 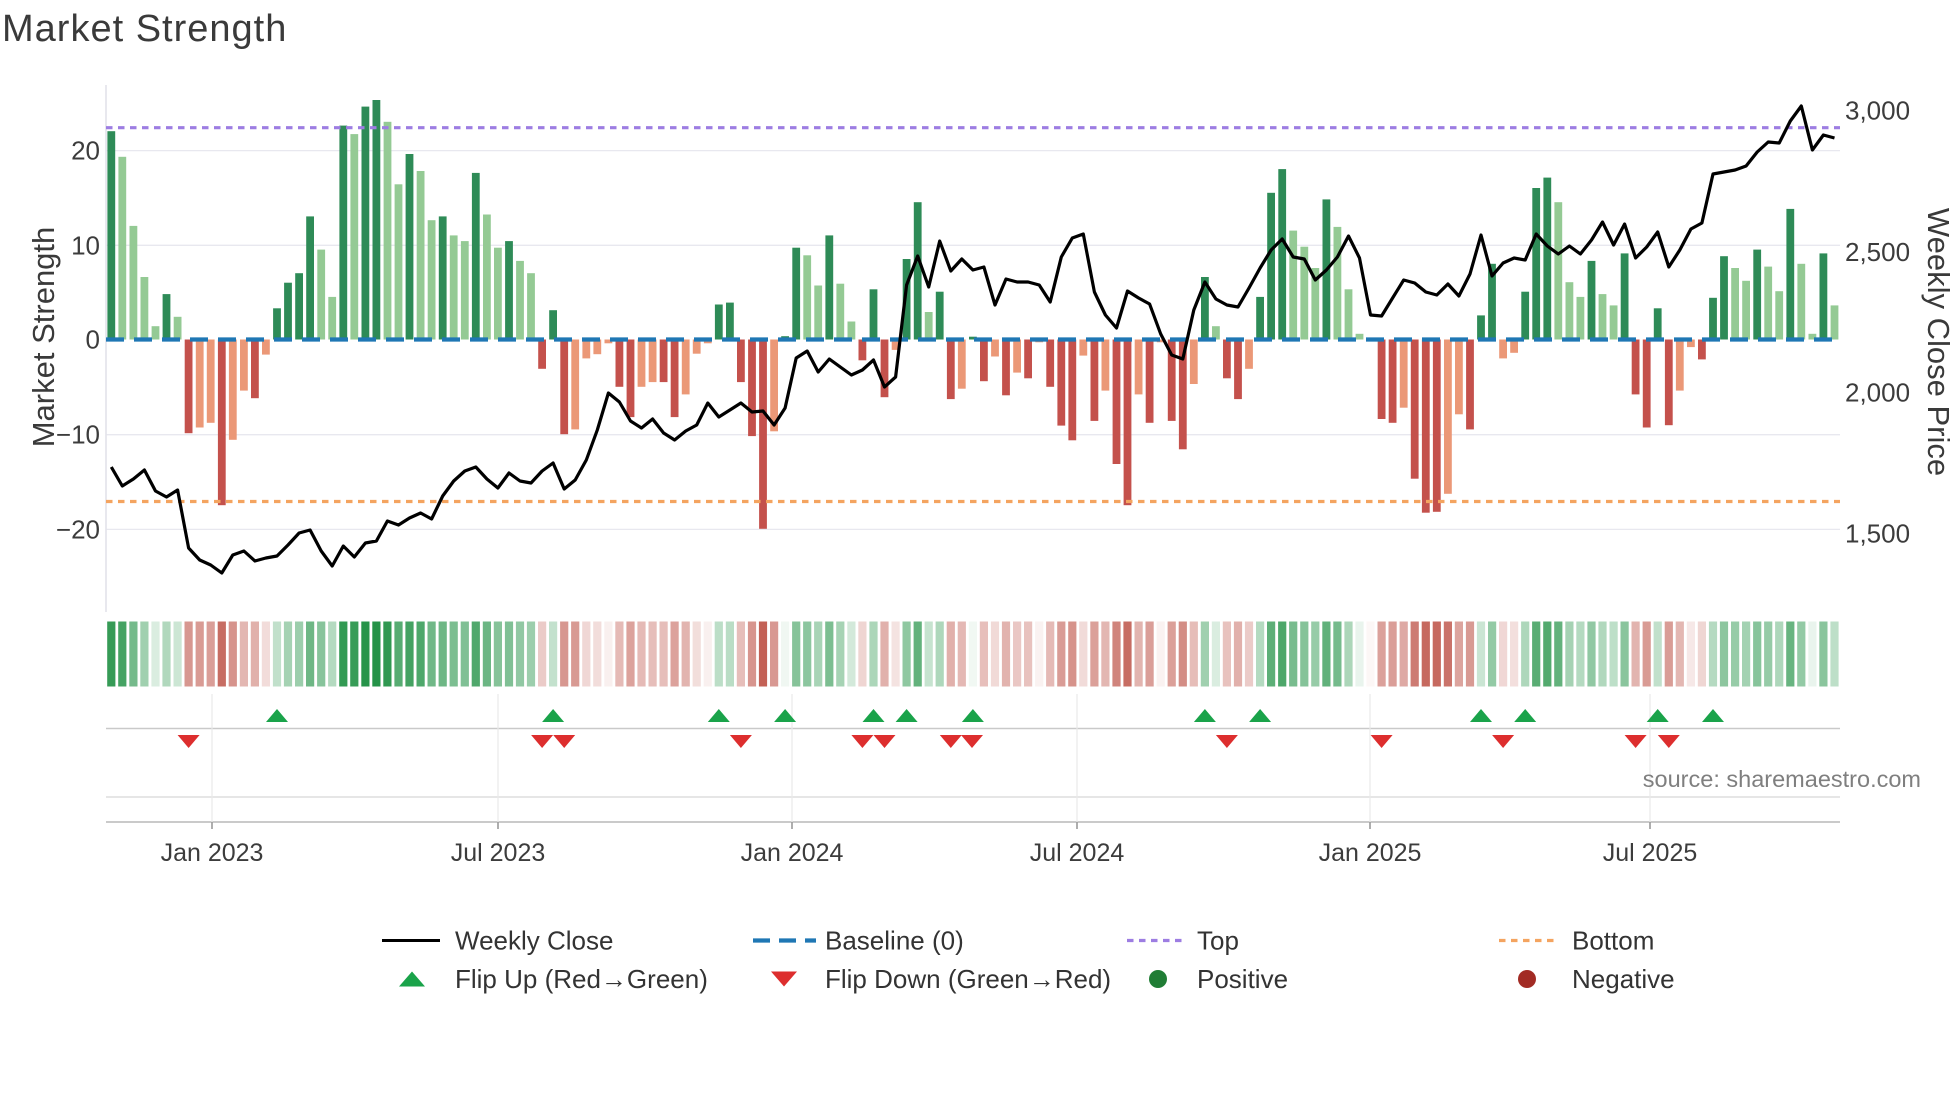 I want to click on svg-text: Jan 2023, so click(x=212, y=853).